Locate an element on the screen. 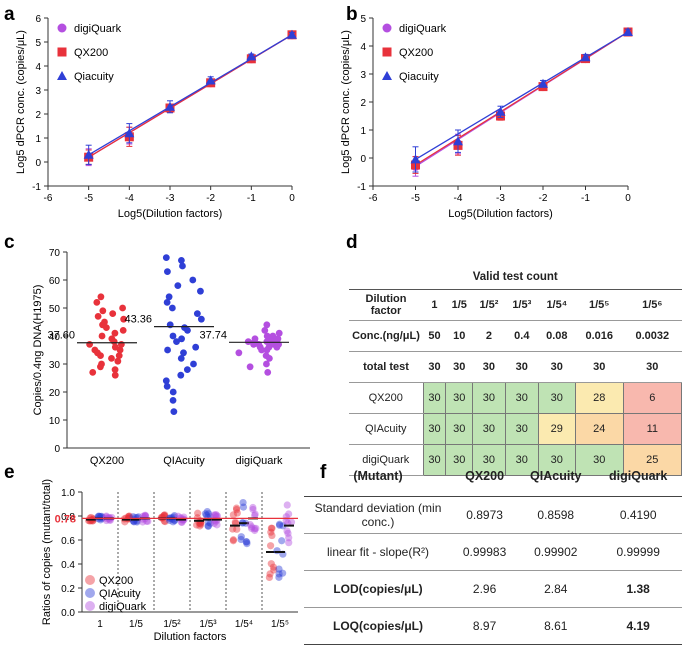 The width and height of the screenshot is (685, 645). y-axis-title: Copies/0.4ng DNA(H1975) is located at coordinates (38, 350).